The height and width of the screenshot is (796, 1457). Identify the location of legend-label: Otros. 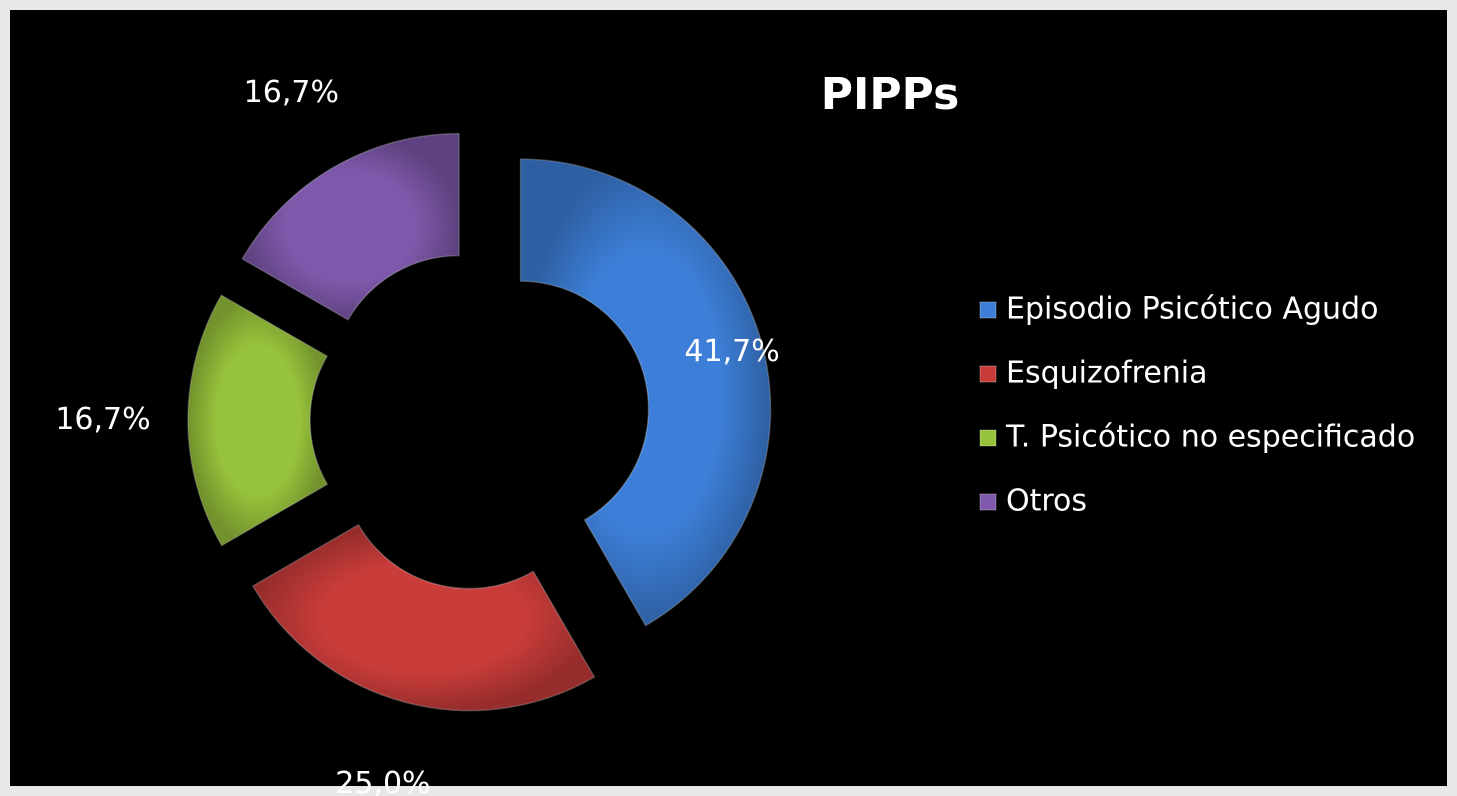
(1046, 501).